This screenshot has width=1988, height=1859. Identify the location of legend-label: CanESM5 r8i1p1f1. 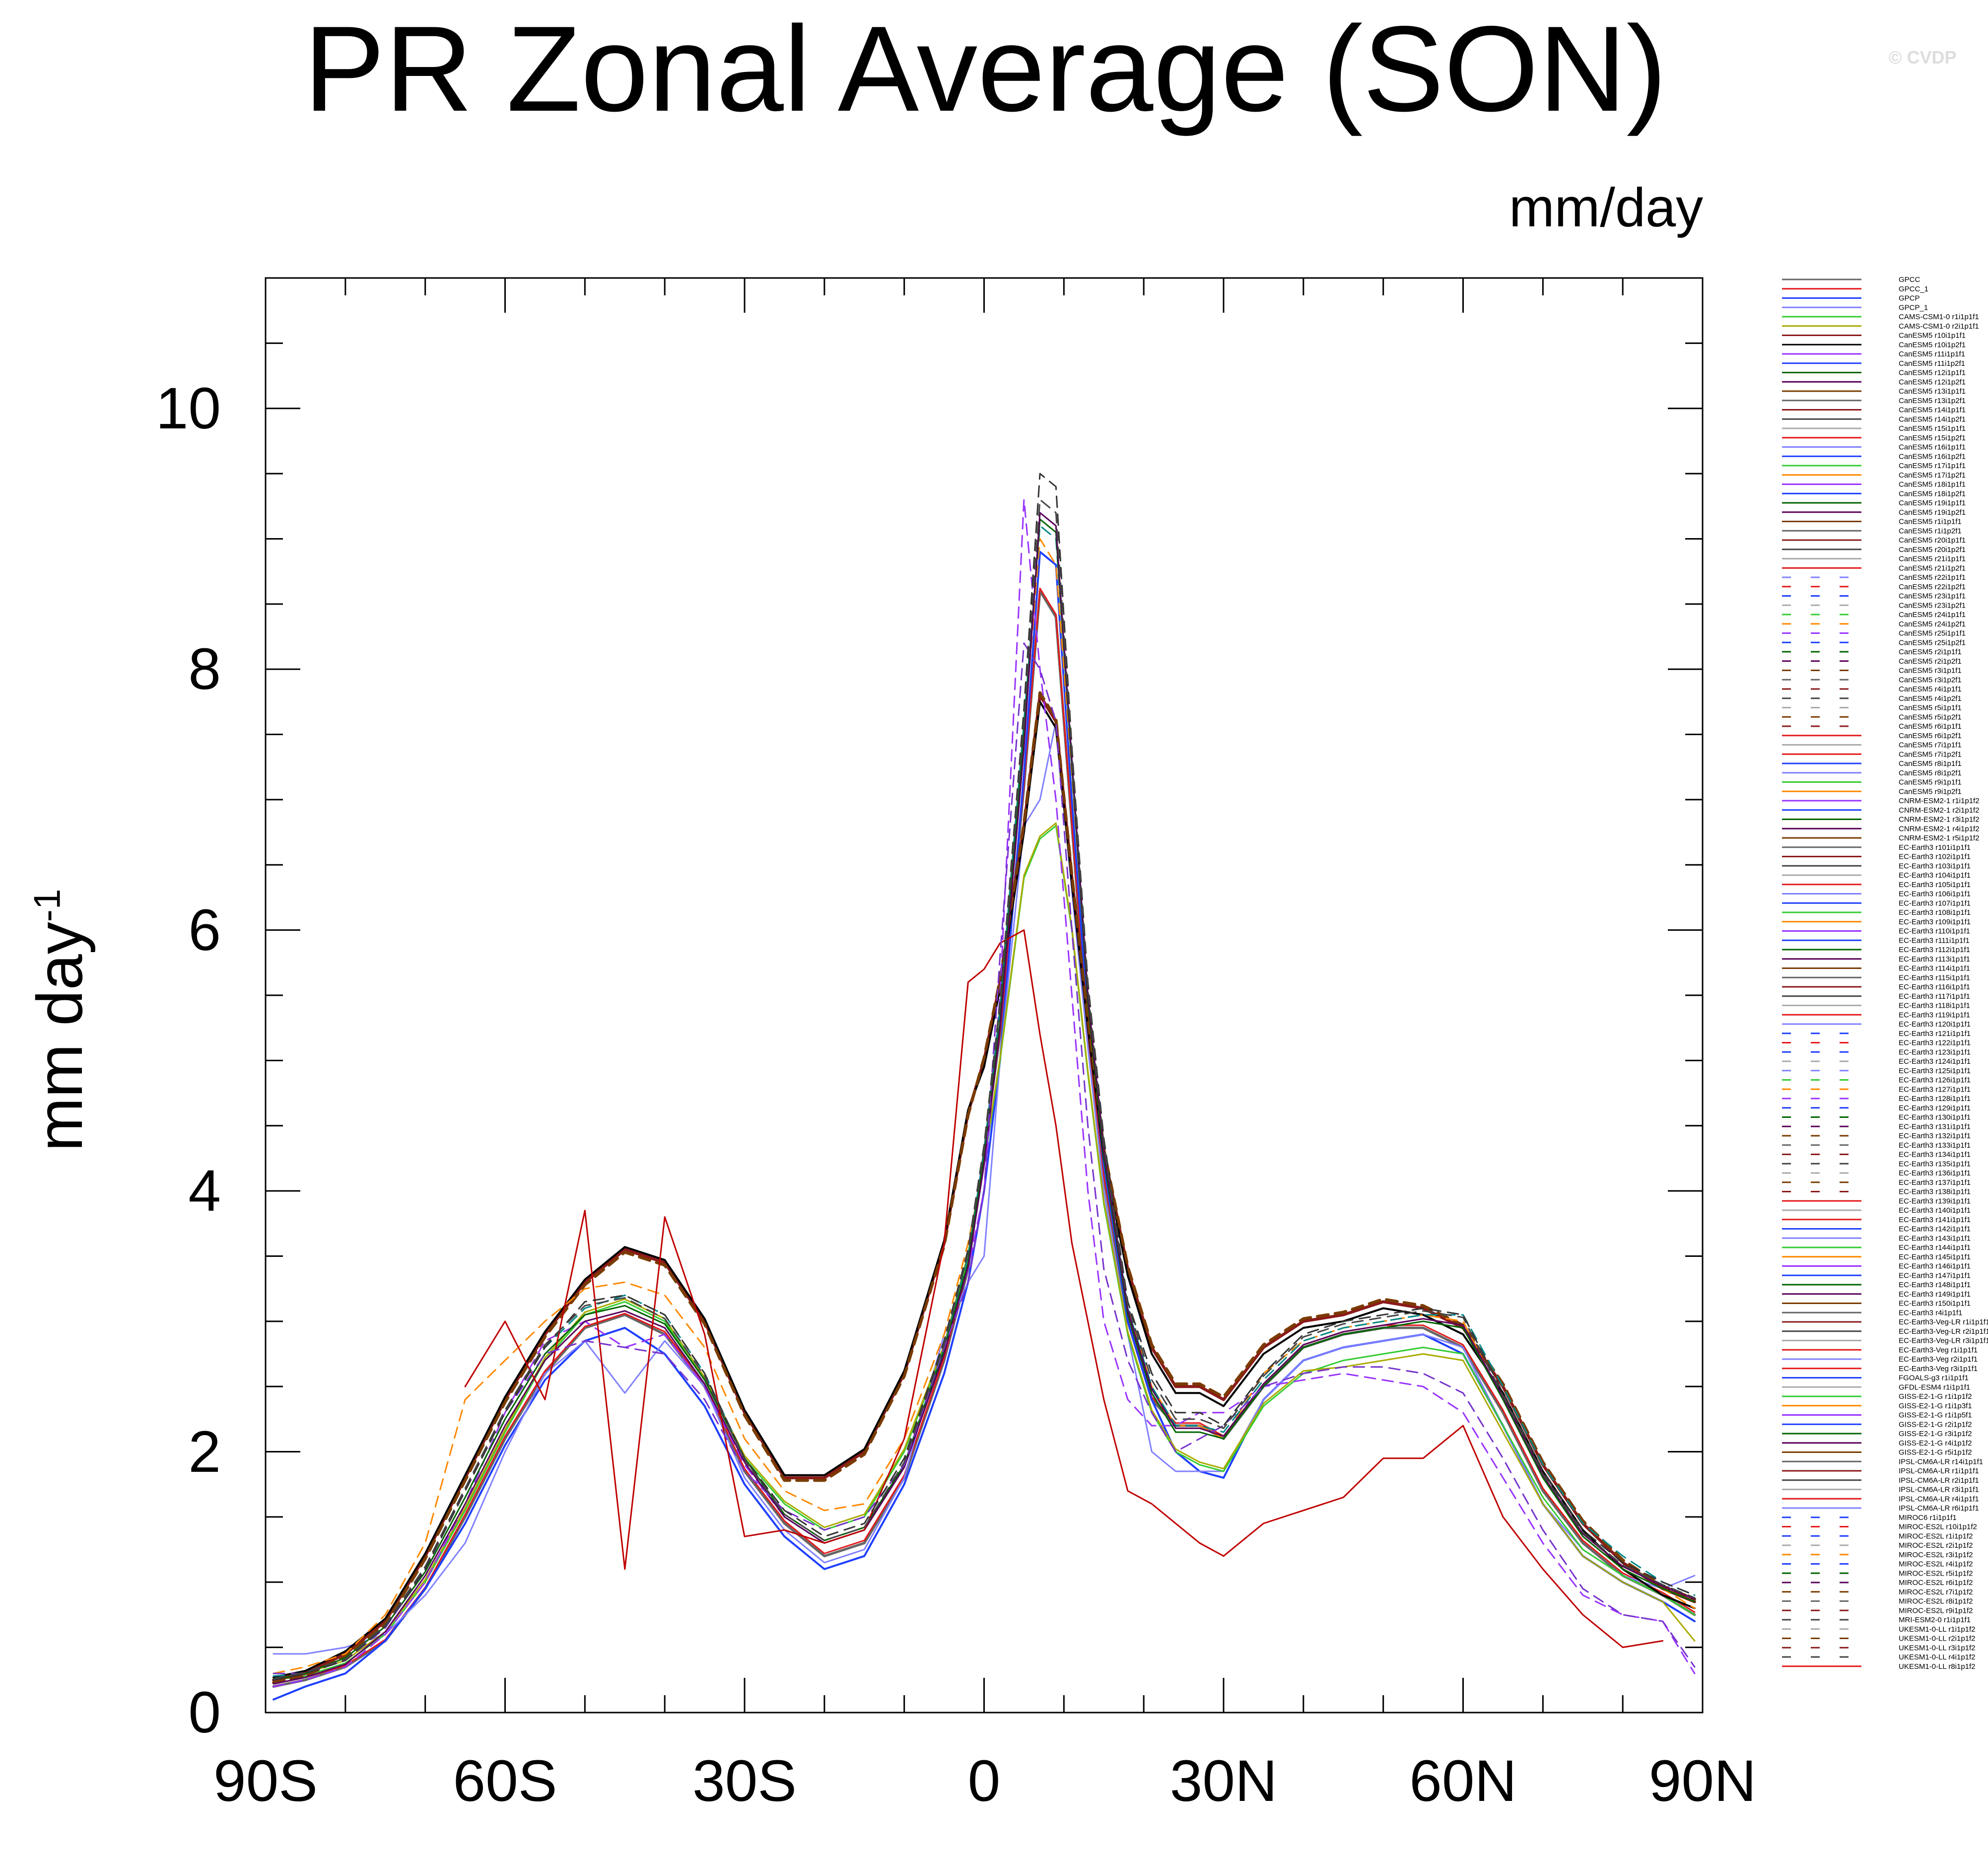
(1931, 763).